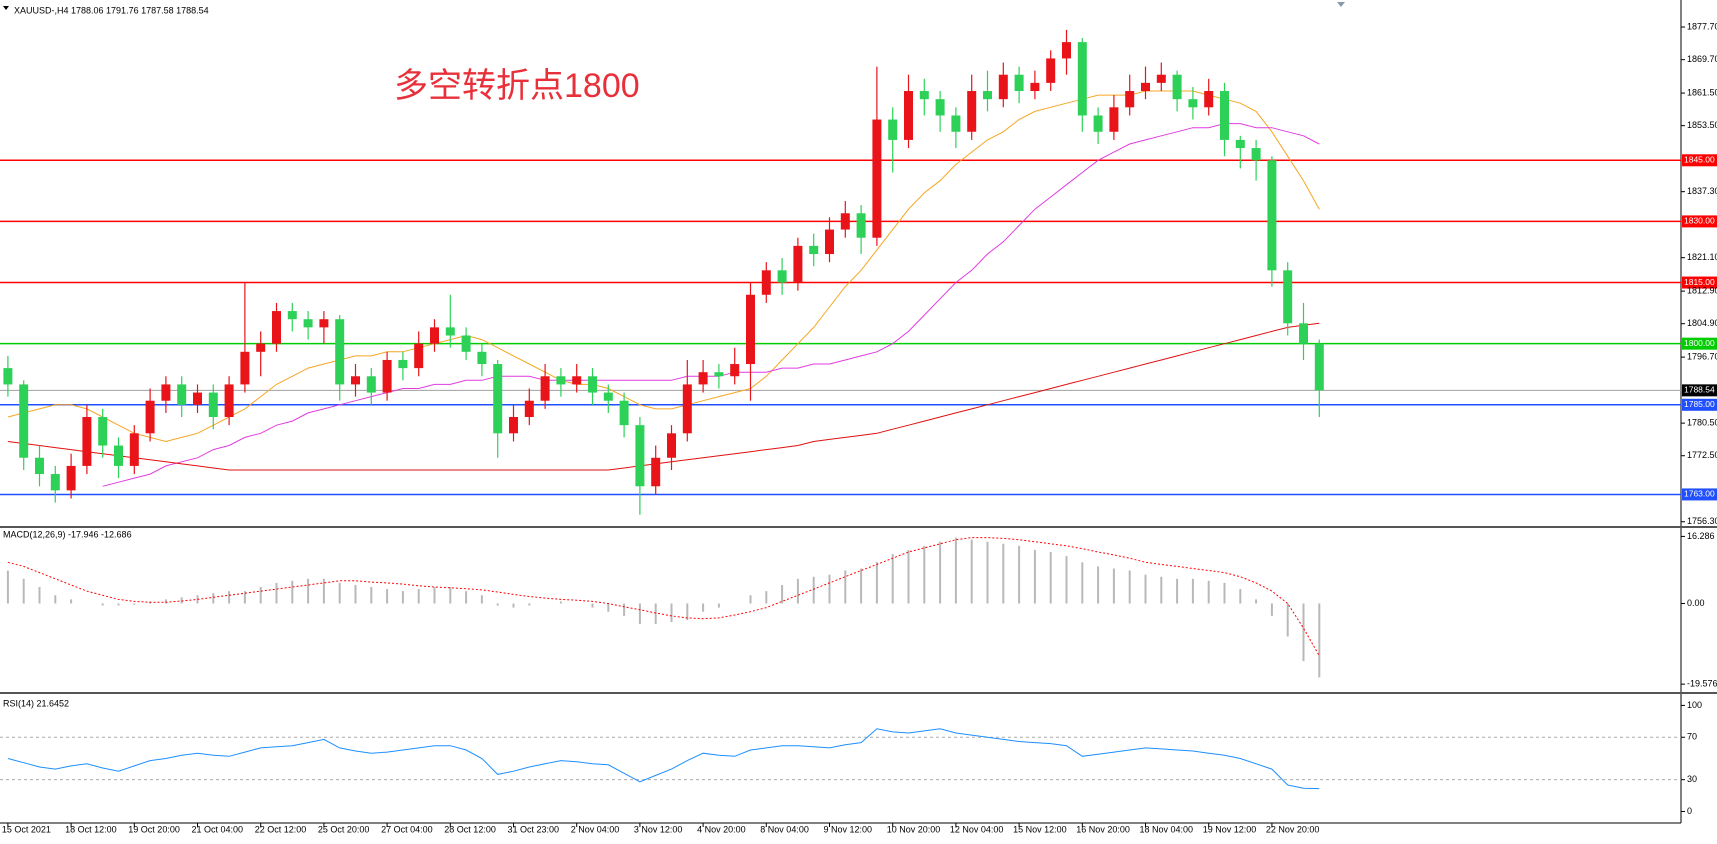 This screenshot has width=1717, height=844. What do you see at coordinates (1167, 829) in the screenshot?
I see `x-tick-label: 18 Nov 04:00` at bounding box center [1167, 829].